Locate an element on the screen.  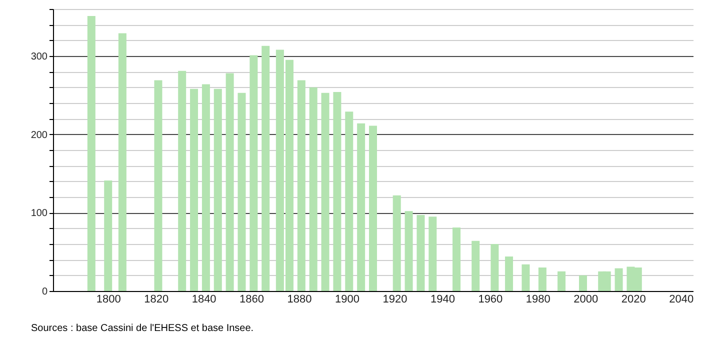
x-tick-label: 2040 is located at coordinates (681, 300).